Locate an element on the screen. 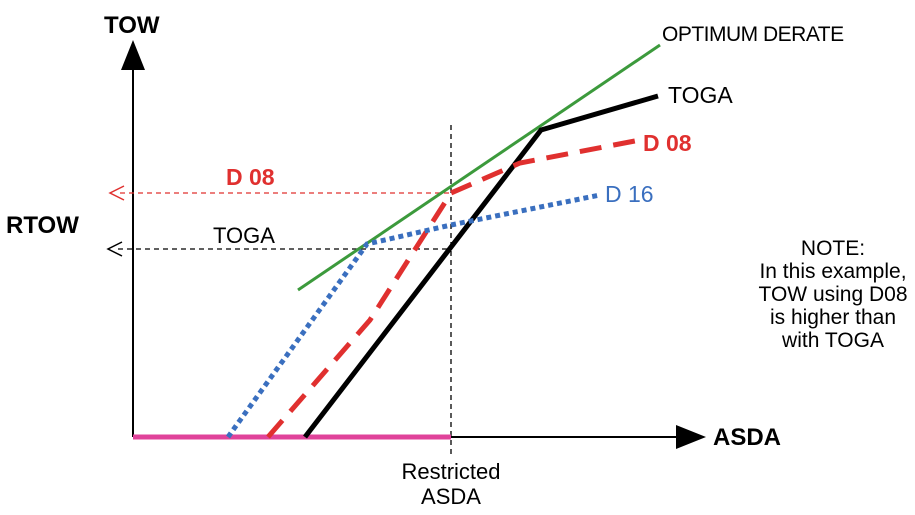 The height and width of the screenshot is (515, 915). note-line-4: is higher than is located at coordinates (833, 317).